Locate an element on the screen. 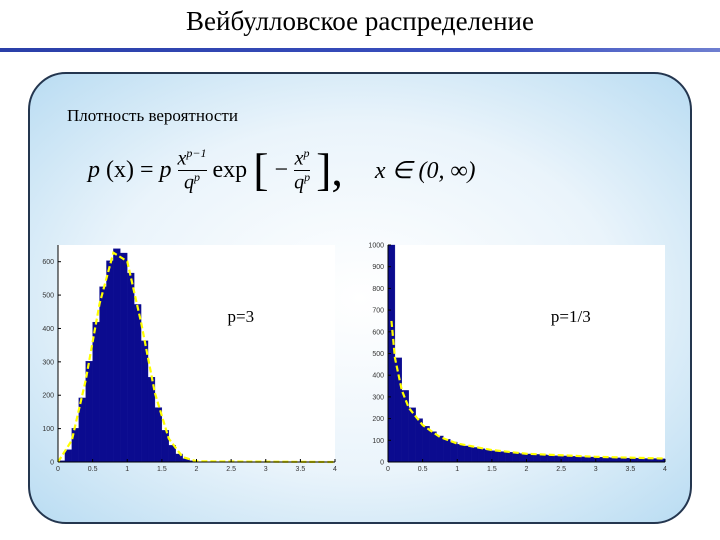 Image resolution: width=720 pixels, height=540 pixels. formula-part: [ is located at coordinates (261, 169).